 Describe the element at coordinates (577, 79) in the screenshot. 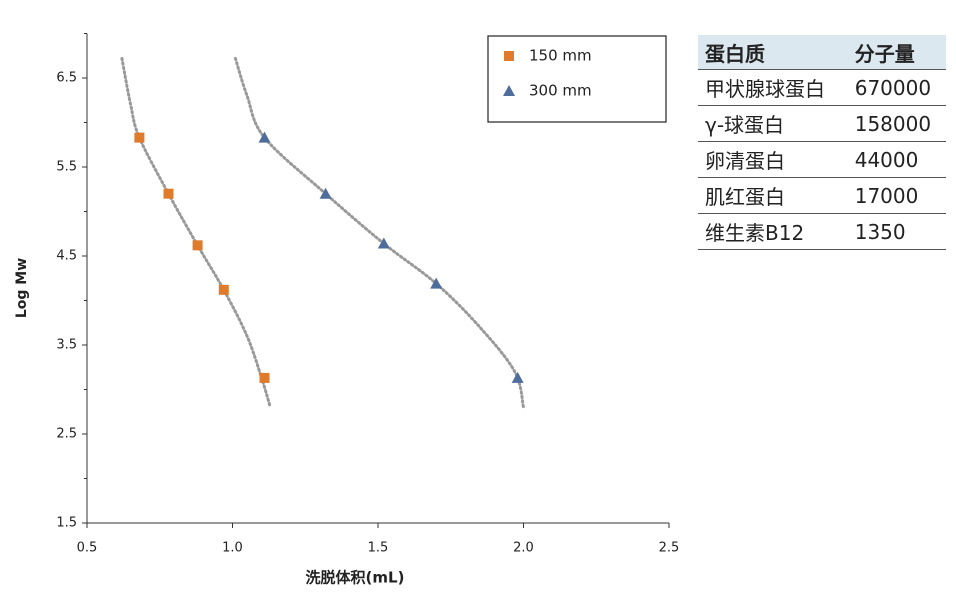

I see `legend-box` at that location.